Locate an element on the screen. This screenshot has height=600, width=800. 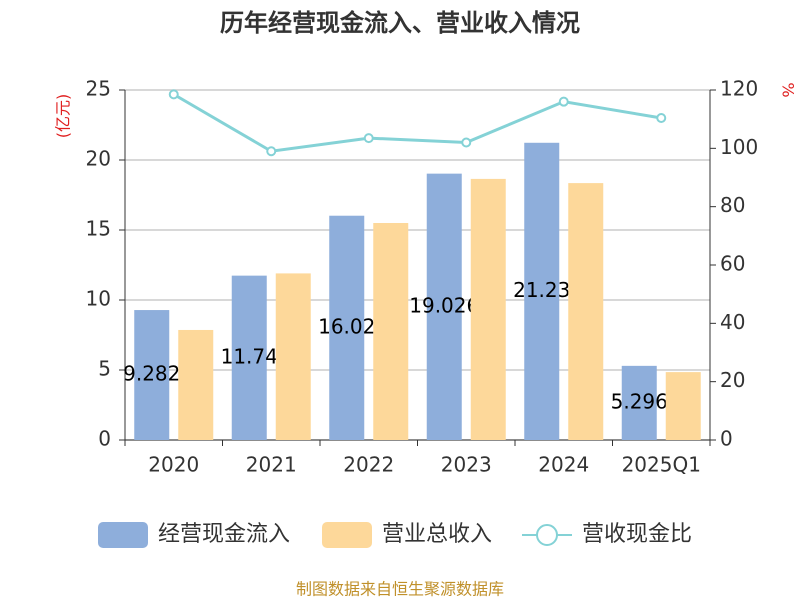
x-tick-label: 2023 is located at coordinates (466, 465).